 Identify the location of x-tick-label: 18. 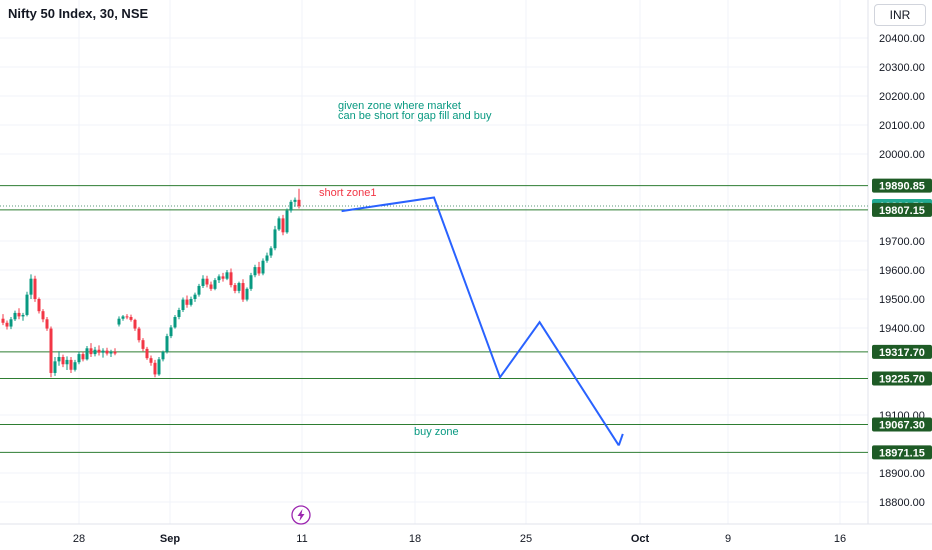
(415, 539).